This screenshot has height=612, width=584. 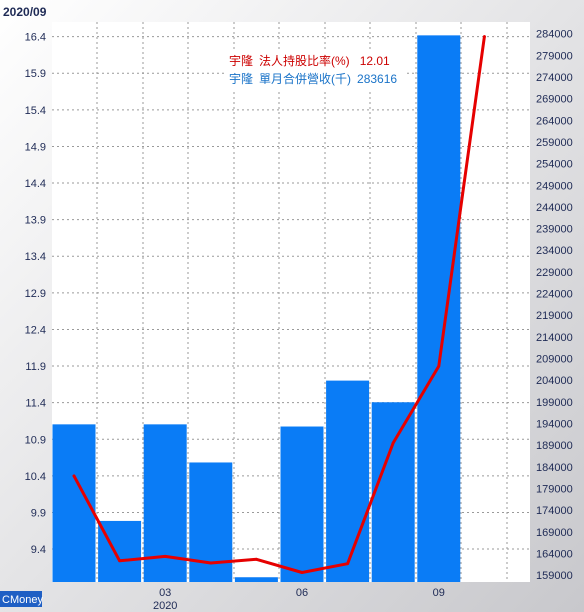 What do you see at coordinates (554, 554) in the screenshot?
I see `right-axis-tick-label: 164000` at bounding box center [554, 554].